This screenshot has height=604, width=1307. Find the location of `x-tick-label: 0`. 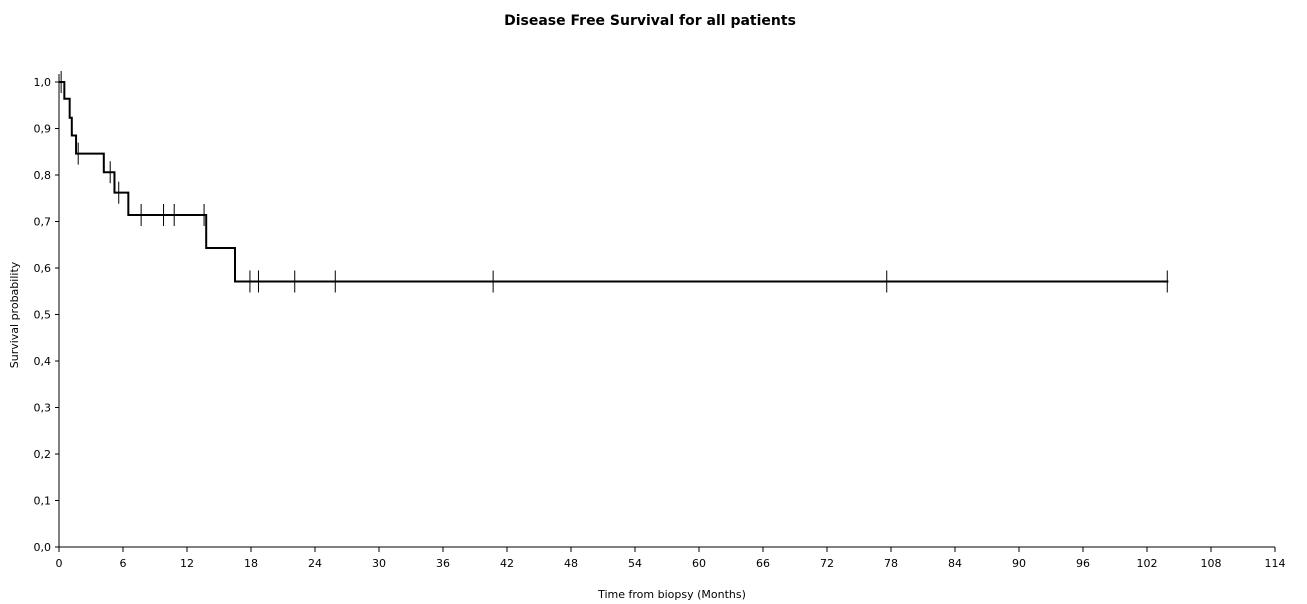

x-tick-label: 0 is located at coordinates (59, 563).